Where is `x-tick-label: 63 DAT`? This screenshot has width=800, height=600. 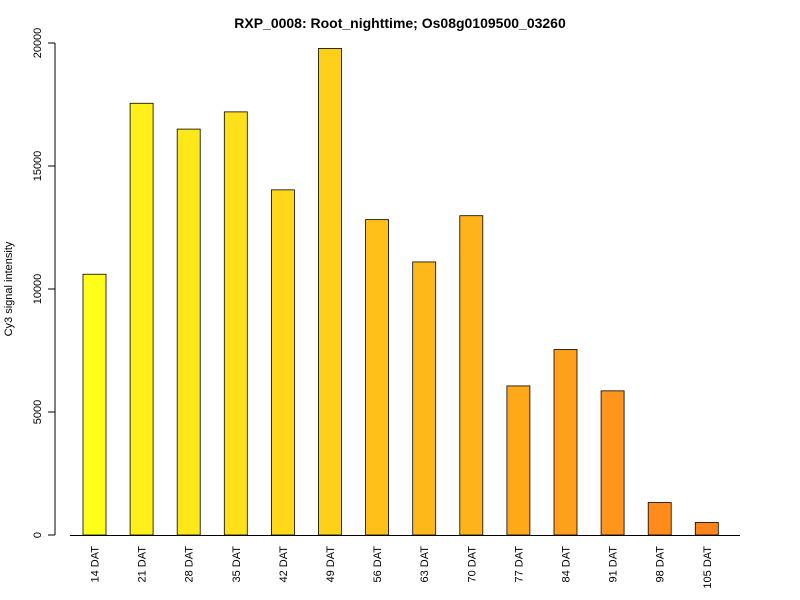
x-tick-label: 63 DAT is located at coordinates (425, 564).